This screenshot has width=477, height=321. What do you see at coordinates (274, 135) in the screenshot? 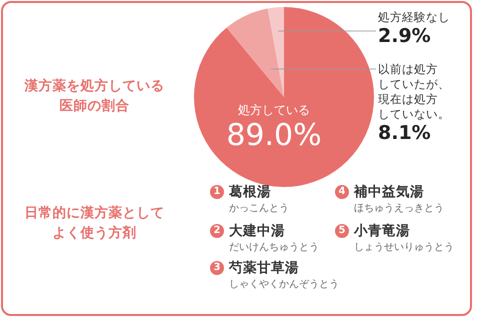
I see `data-label: 89.0%` at bounding box center [274, 135].